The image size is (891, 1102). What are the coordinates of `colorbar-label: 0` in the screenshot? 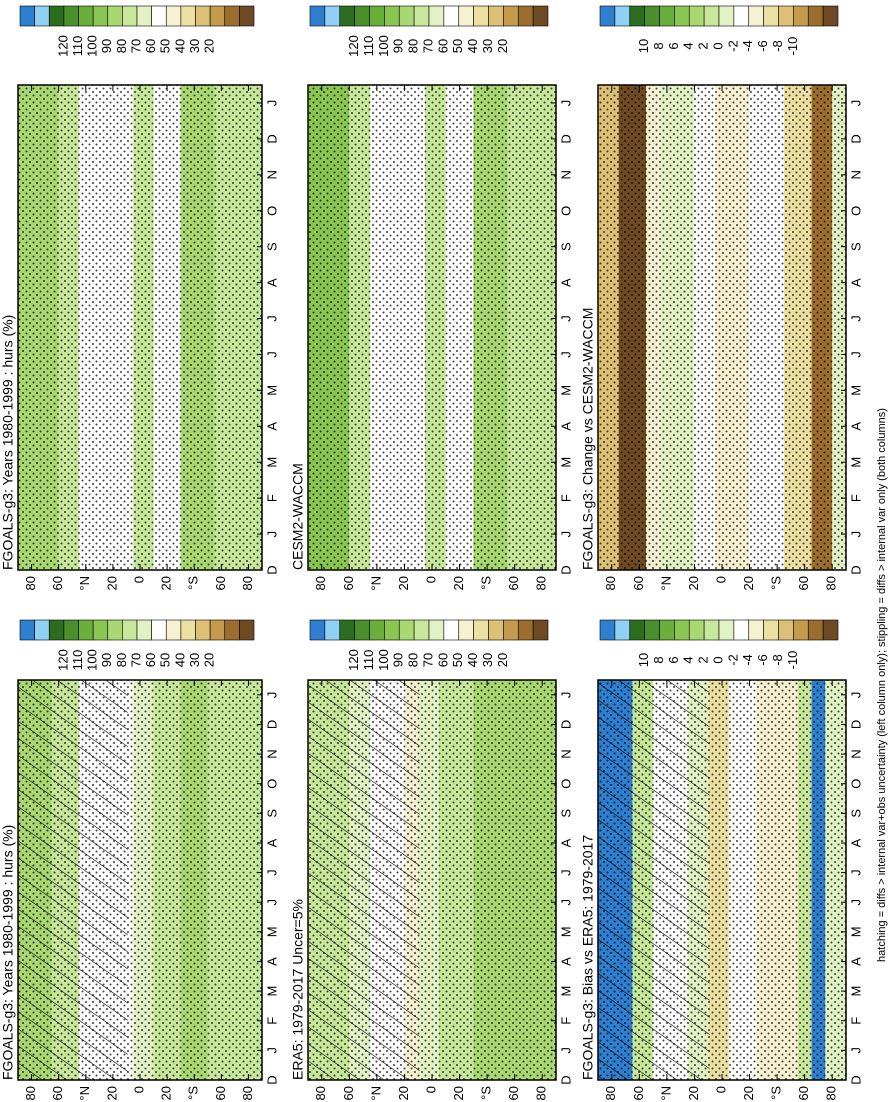 It's located at (717, 45).